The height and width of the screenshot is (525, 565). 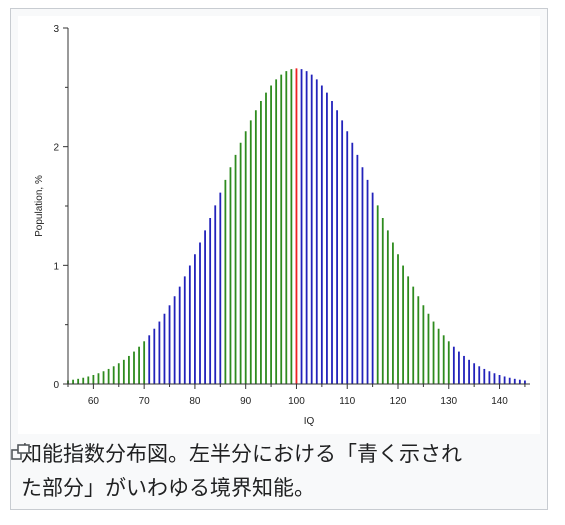 I want to click on enlarge-icon, so click(x=21, y=452).